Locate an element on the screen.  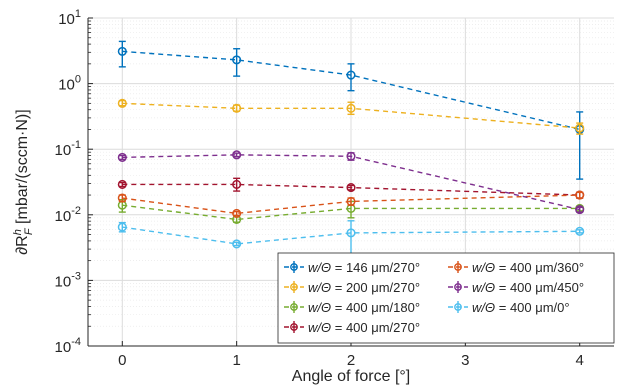
legend-label: w/Θ = 400 μm/180° is located at coordinates (364, 307).